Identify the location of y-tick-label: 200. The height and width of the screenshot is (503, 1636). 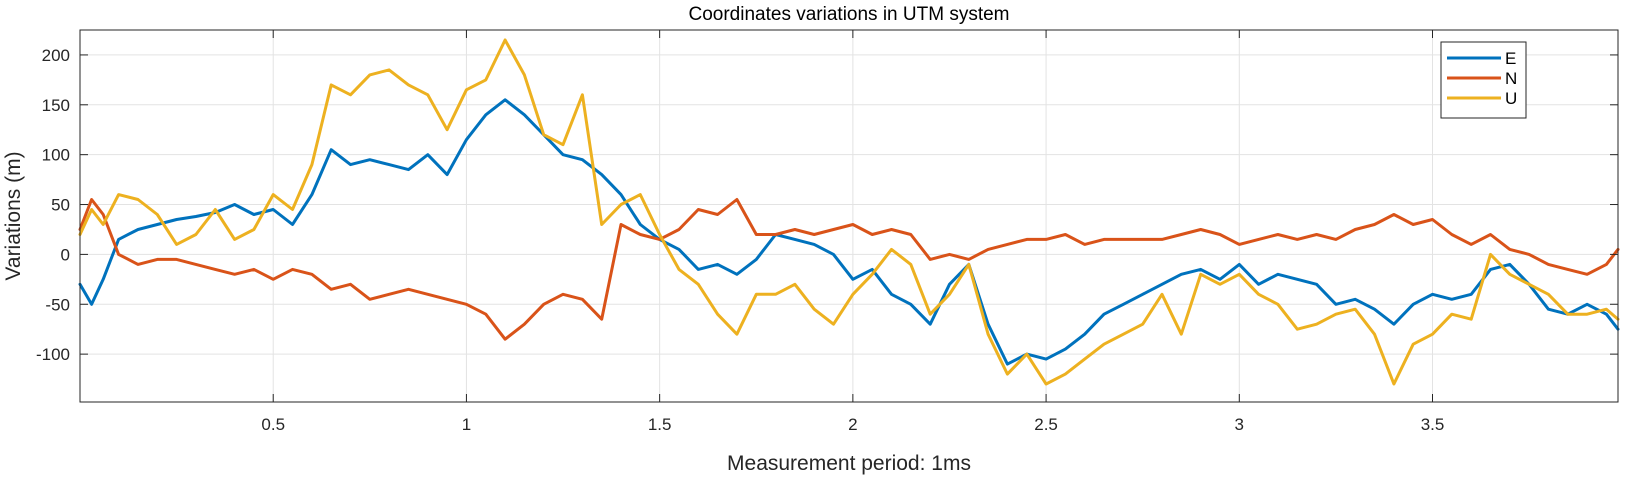
(56, 55).